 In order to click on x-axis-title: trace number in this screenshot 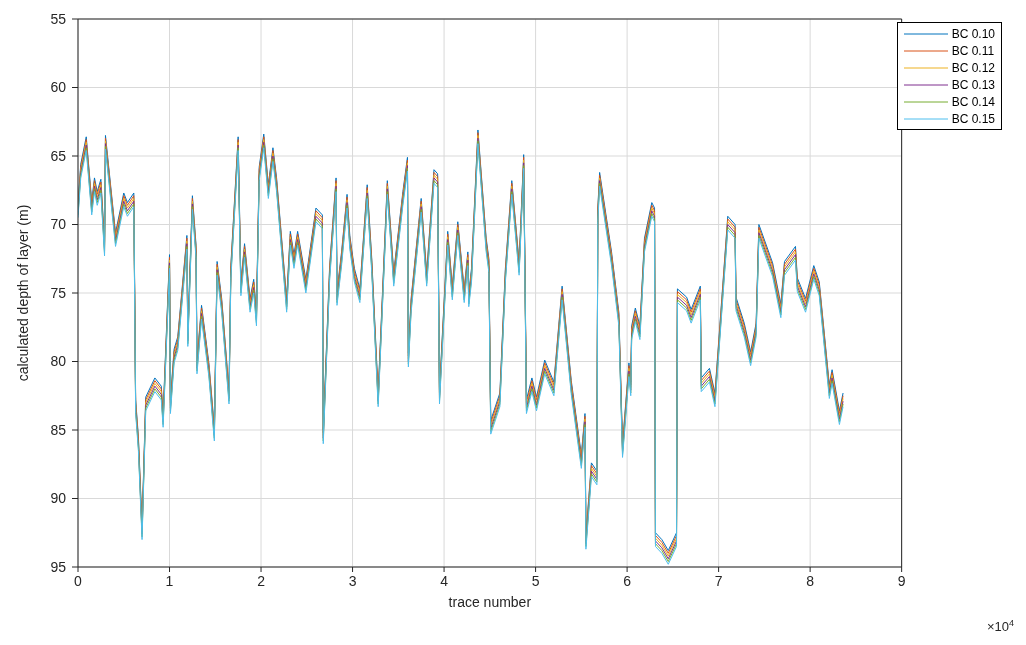, I will do `click(490, 602)`.